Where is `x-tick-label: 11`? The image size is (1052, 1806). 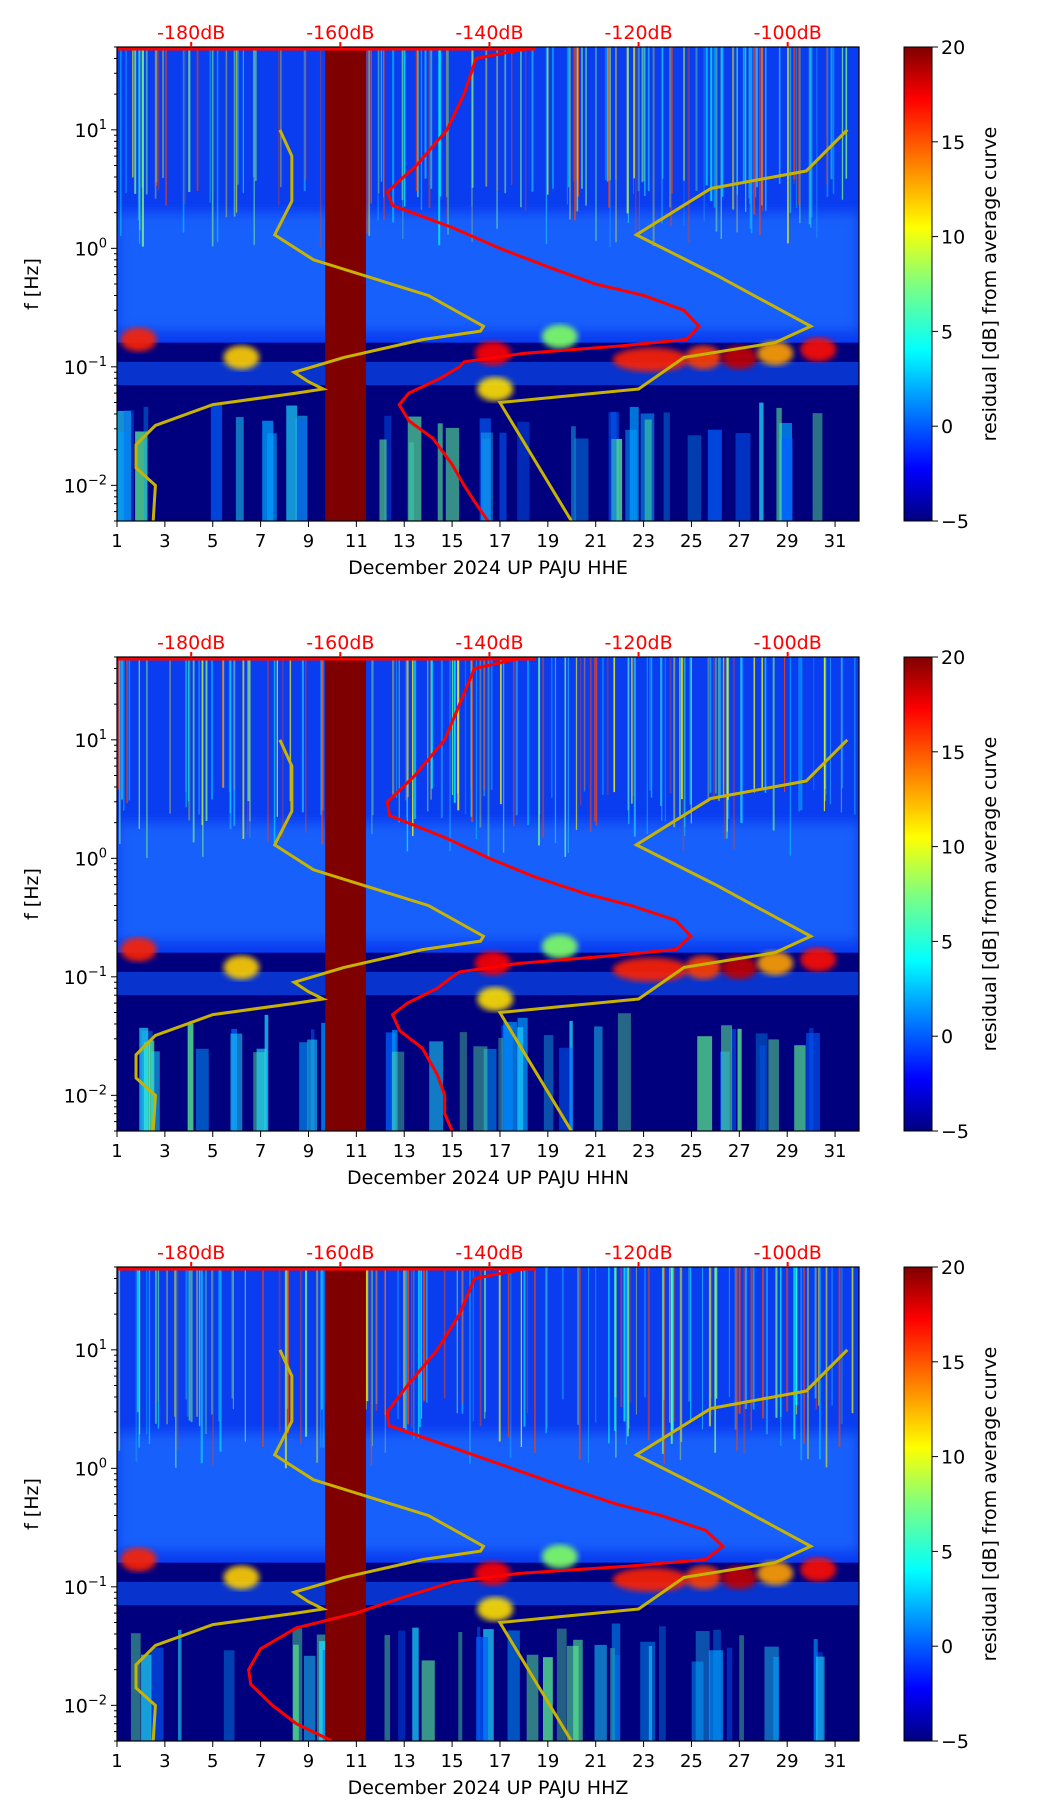
x-tick-label: 11 is located at coordinates (356, 1151).